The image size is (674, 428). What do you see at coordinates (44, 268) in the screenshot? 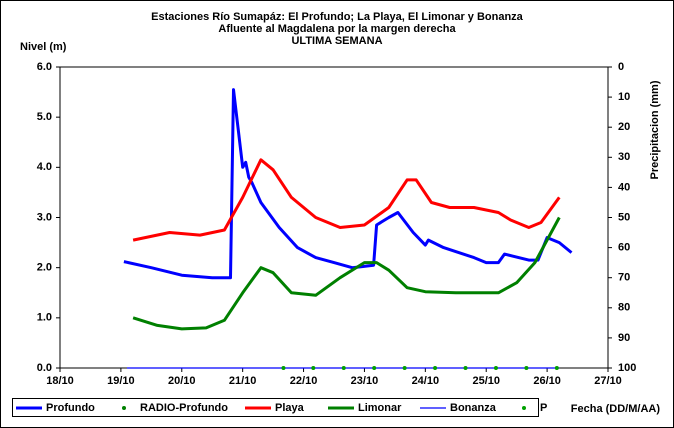
I see `y-tick-label: 2.0` at bounding box center [44, 268].